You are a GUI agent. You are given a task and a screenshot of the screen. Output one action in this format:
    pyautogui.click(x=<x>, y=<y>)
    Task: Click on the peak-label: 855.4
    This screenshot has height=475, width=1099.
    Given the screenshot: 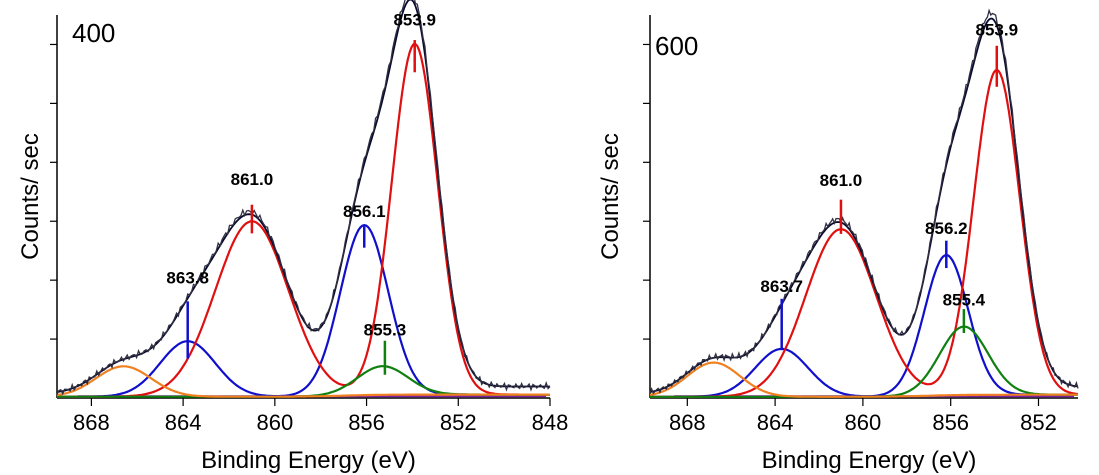 What is the action you would take?
    pyautogui.click(x=964, y=300)
    